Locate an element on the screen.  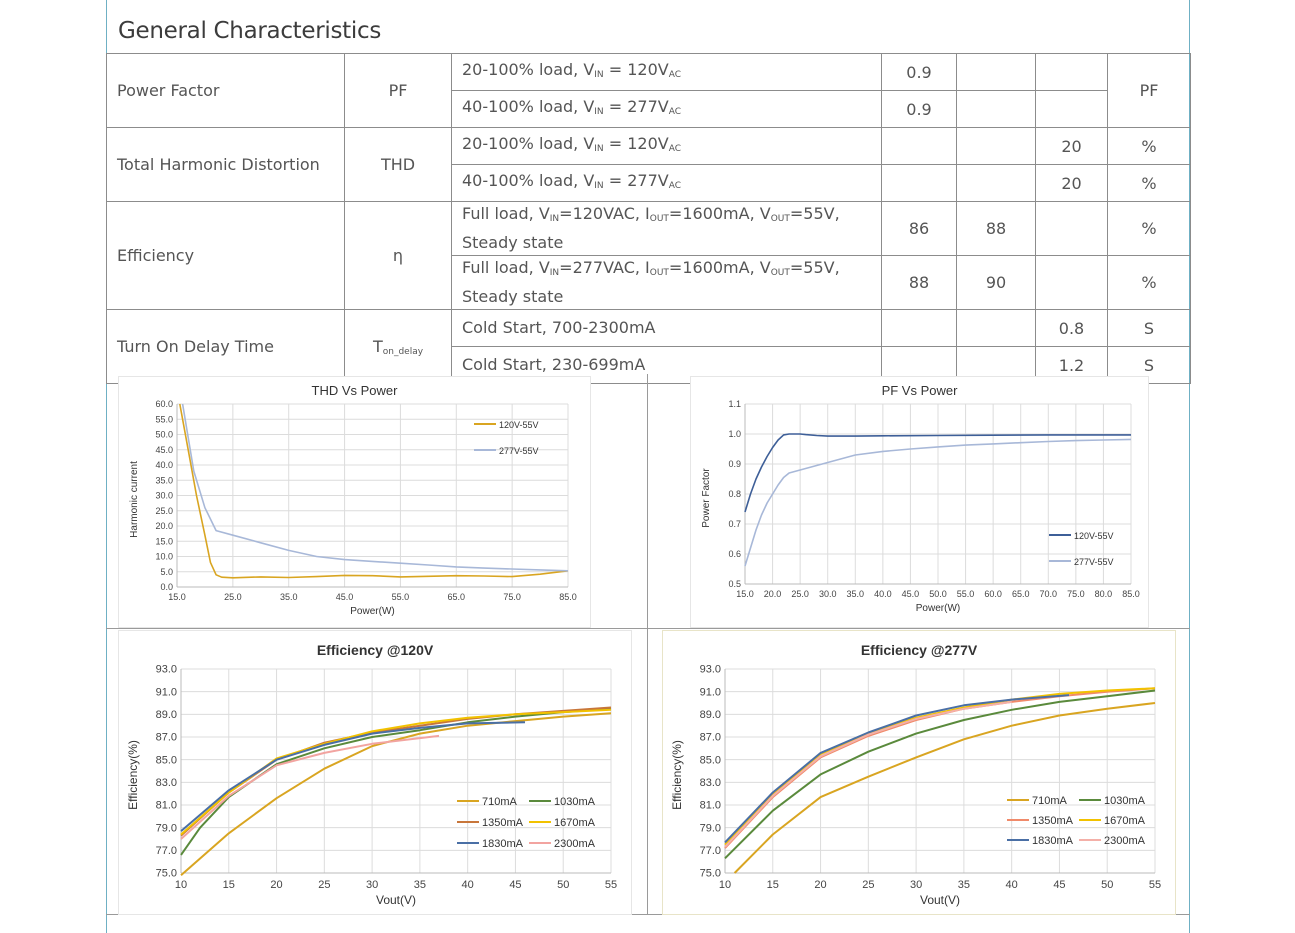
chart-title: Efficiency @120V is located at coordinates (375, 650).